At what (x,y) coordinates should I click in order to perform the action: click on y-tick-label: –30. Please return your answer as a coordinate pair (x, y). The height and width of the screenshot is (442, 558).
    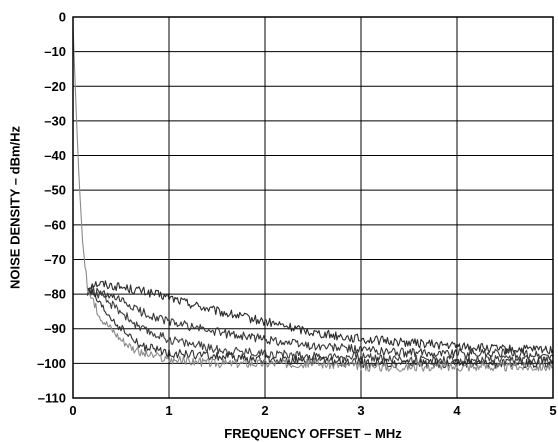
    Looking at the image, I should click on (55, 120).